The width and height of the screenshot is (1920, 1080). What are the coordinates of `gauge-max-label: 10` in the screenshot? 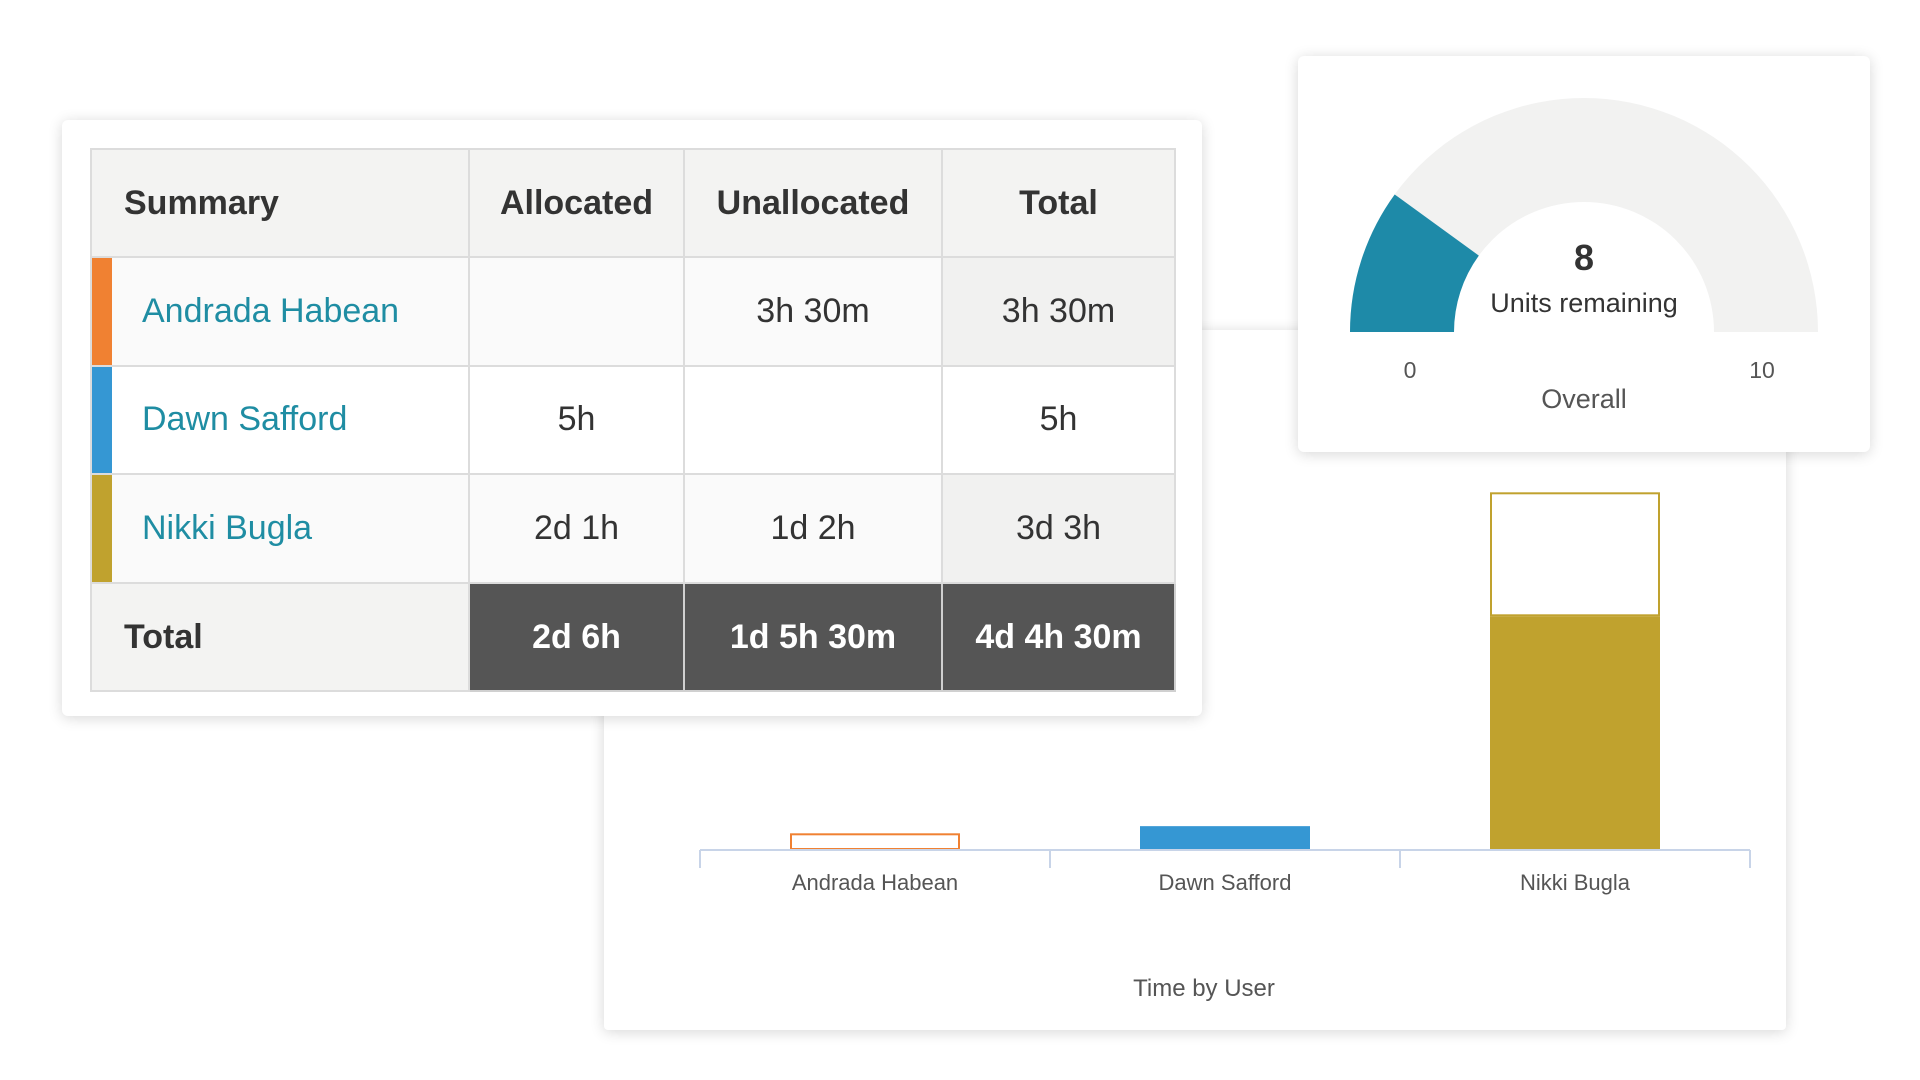 It's located at (1762, 370).